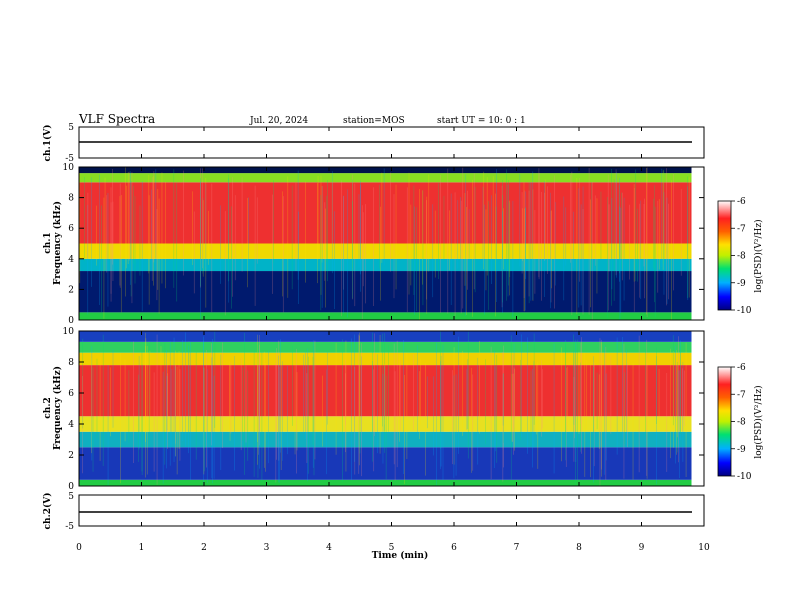 This screenshot has width=792, height=612. Describe the element at coordinates (392, 548) in the screenshot. I see `x-tick-label: 5` at that location.